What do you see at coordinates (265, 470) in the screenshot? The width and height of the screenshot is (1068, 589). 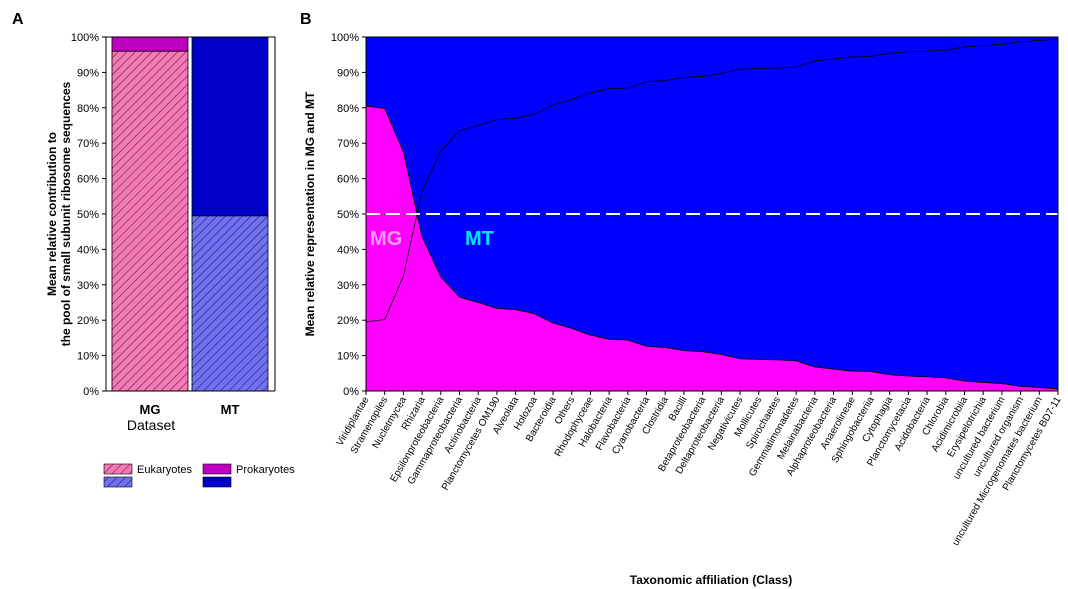 I see `legend-label-prokaryotes: Prokaryotes` at bounding box center [265, 470].